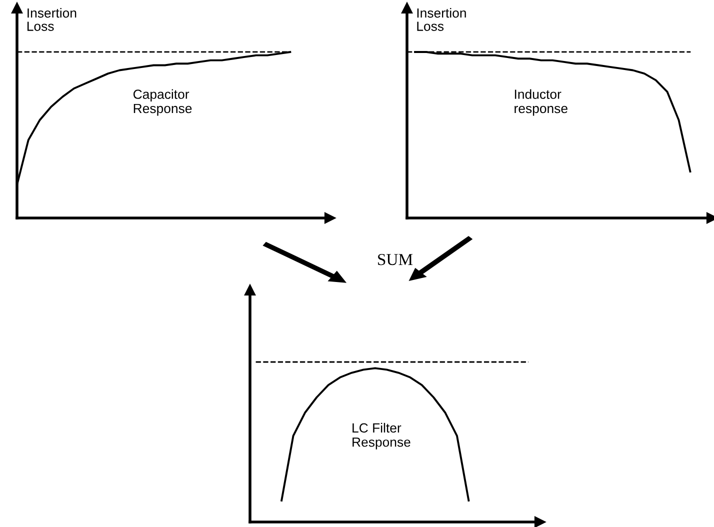 This screenshot has width=714, height=527. I want to click on annotation: Inductor response, so click(541, 102).